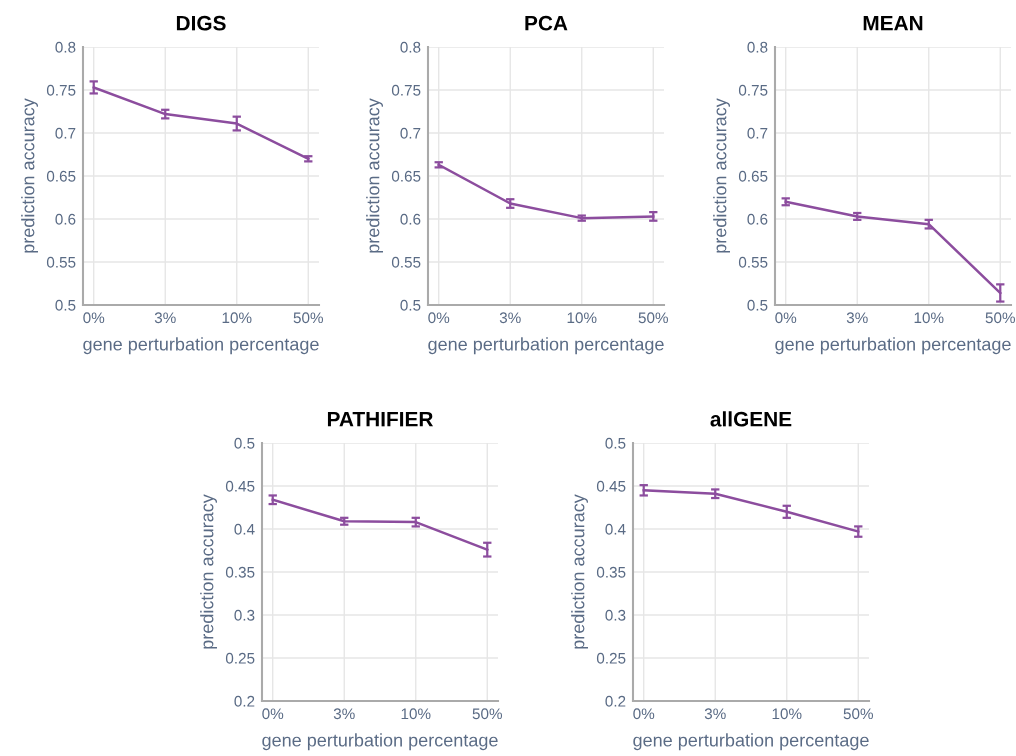  Describe the element at coordinates (201, 23) in the screenshot. I see `chart-title: DIGS` at that location.